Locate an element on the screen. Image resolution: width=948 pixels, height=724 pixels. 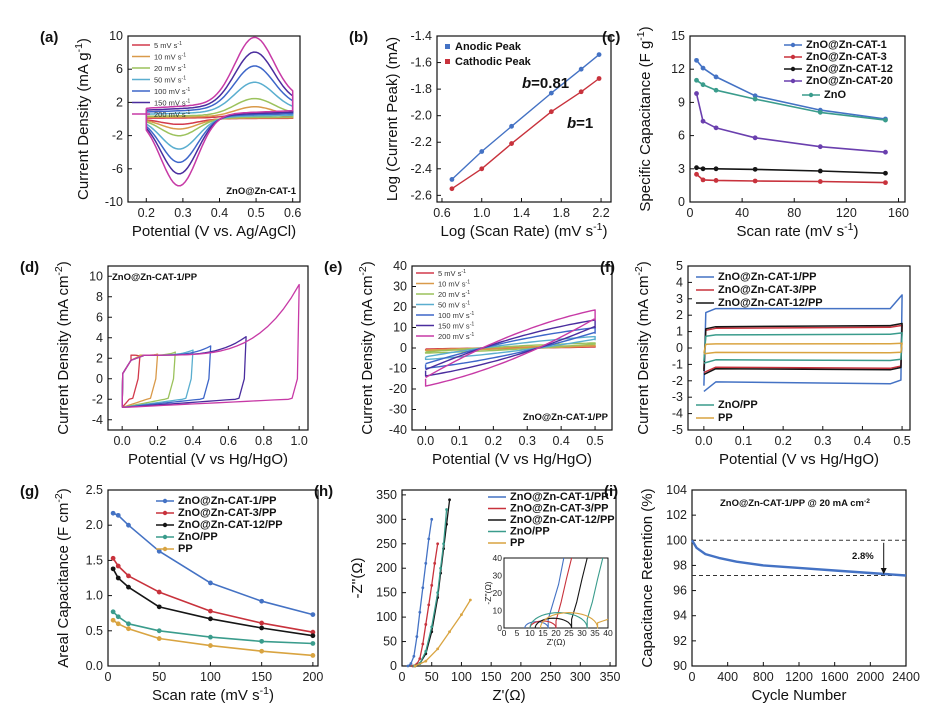
y-tick-label: 3 is located at coordinates (681, 169).